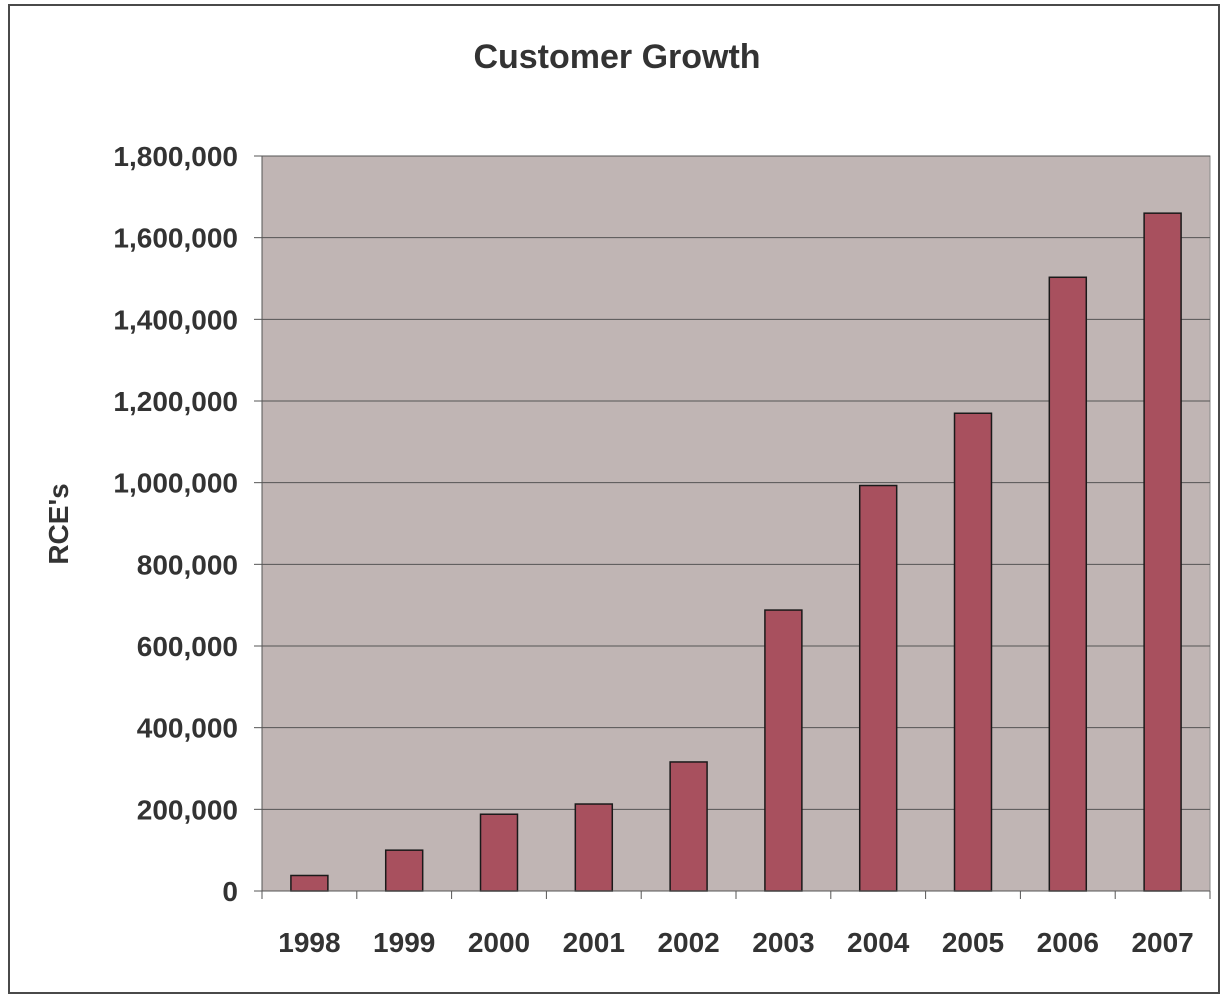 Image resolution: width=1222 pixels, height=994 pixels. I want to click on bar-2002, so click(688, 826).